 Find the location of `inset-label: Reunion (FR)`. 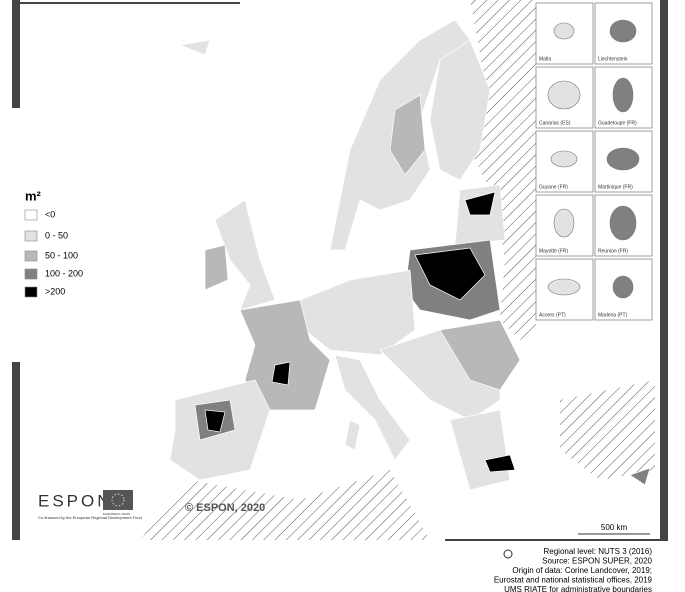

inset-label: Reunion (FR) is located at coordinates (613, 251).